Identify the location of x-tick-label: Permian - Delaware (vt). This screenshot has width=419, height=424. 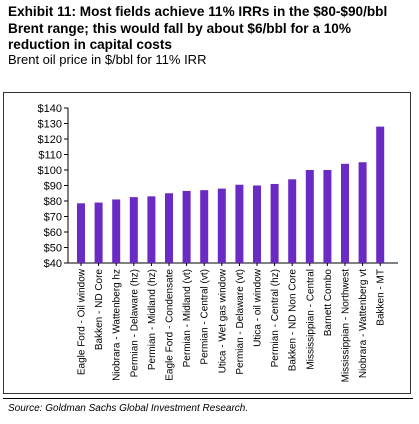
(240, 322).